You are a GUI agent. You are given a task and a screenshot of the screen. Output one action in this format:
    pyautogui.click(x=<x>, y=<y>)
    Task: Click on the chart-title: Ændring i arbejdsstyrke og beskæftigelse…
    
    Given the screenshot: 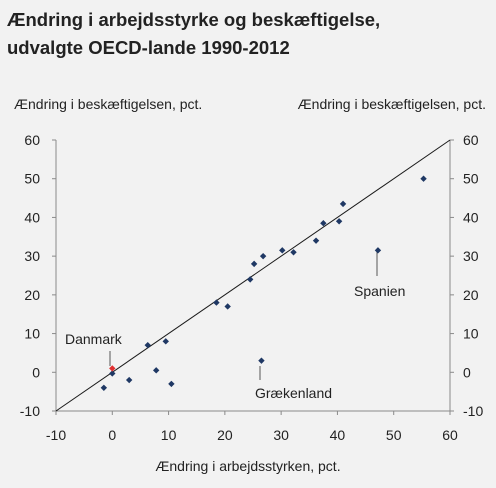 What is the action you would take?
    pyautogui.click(x=247, y=34)
    